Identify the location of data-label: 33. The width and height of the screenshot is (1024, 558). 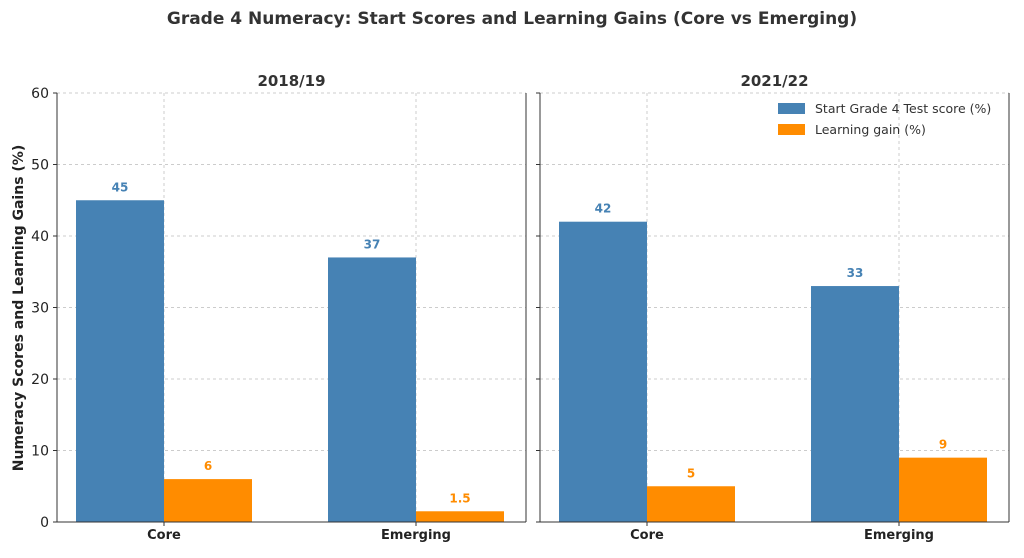
(855, 273).